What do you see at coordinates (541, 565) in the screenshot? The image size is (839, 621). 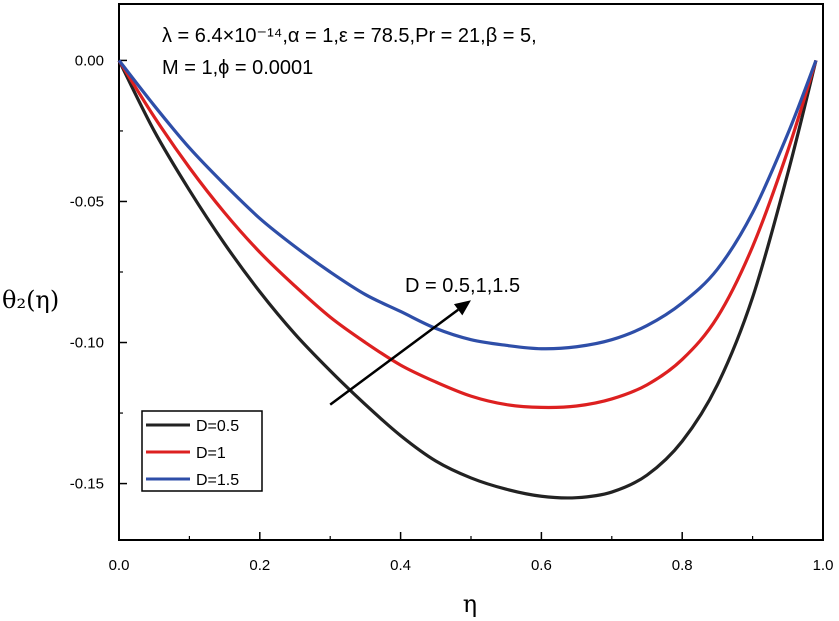 I see `x-tick-label: 0.6` at bounding box center [541, 565].